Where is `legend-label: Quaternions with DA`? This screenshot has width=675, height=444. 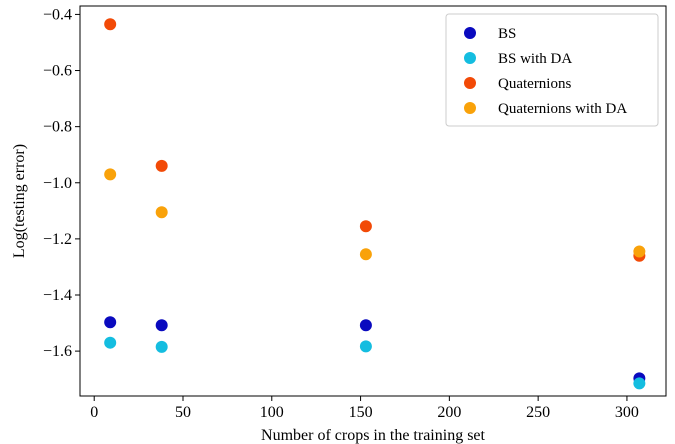
legend-label: Quaternions with DA is located at coordinates (562, 109).